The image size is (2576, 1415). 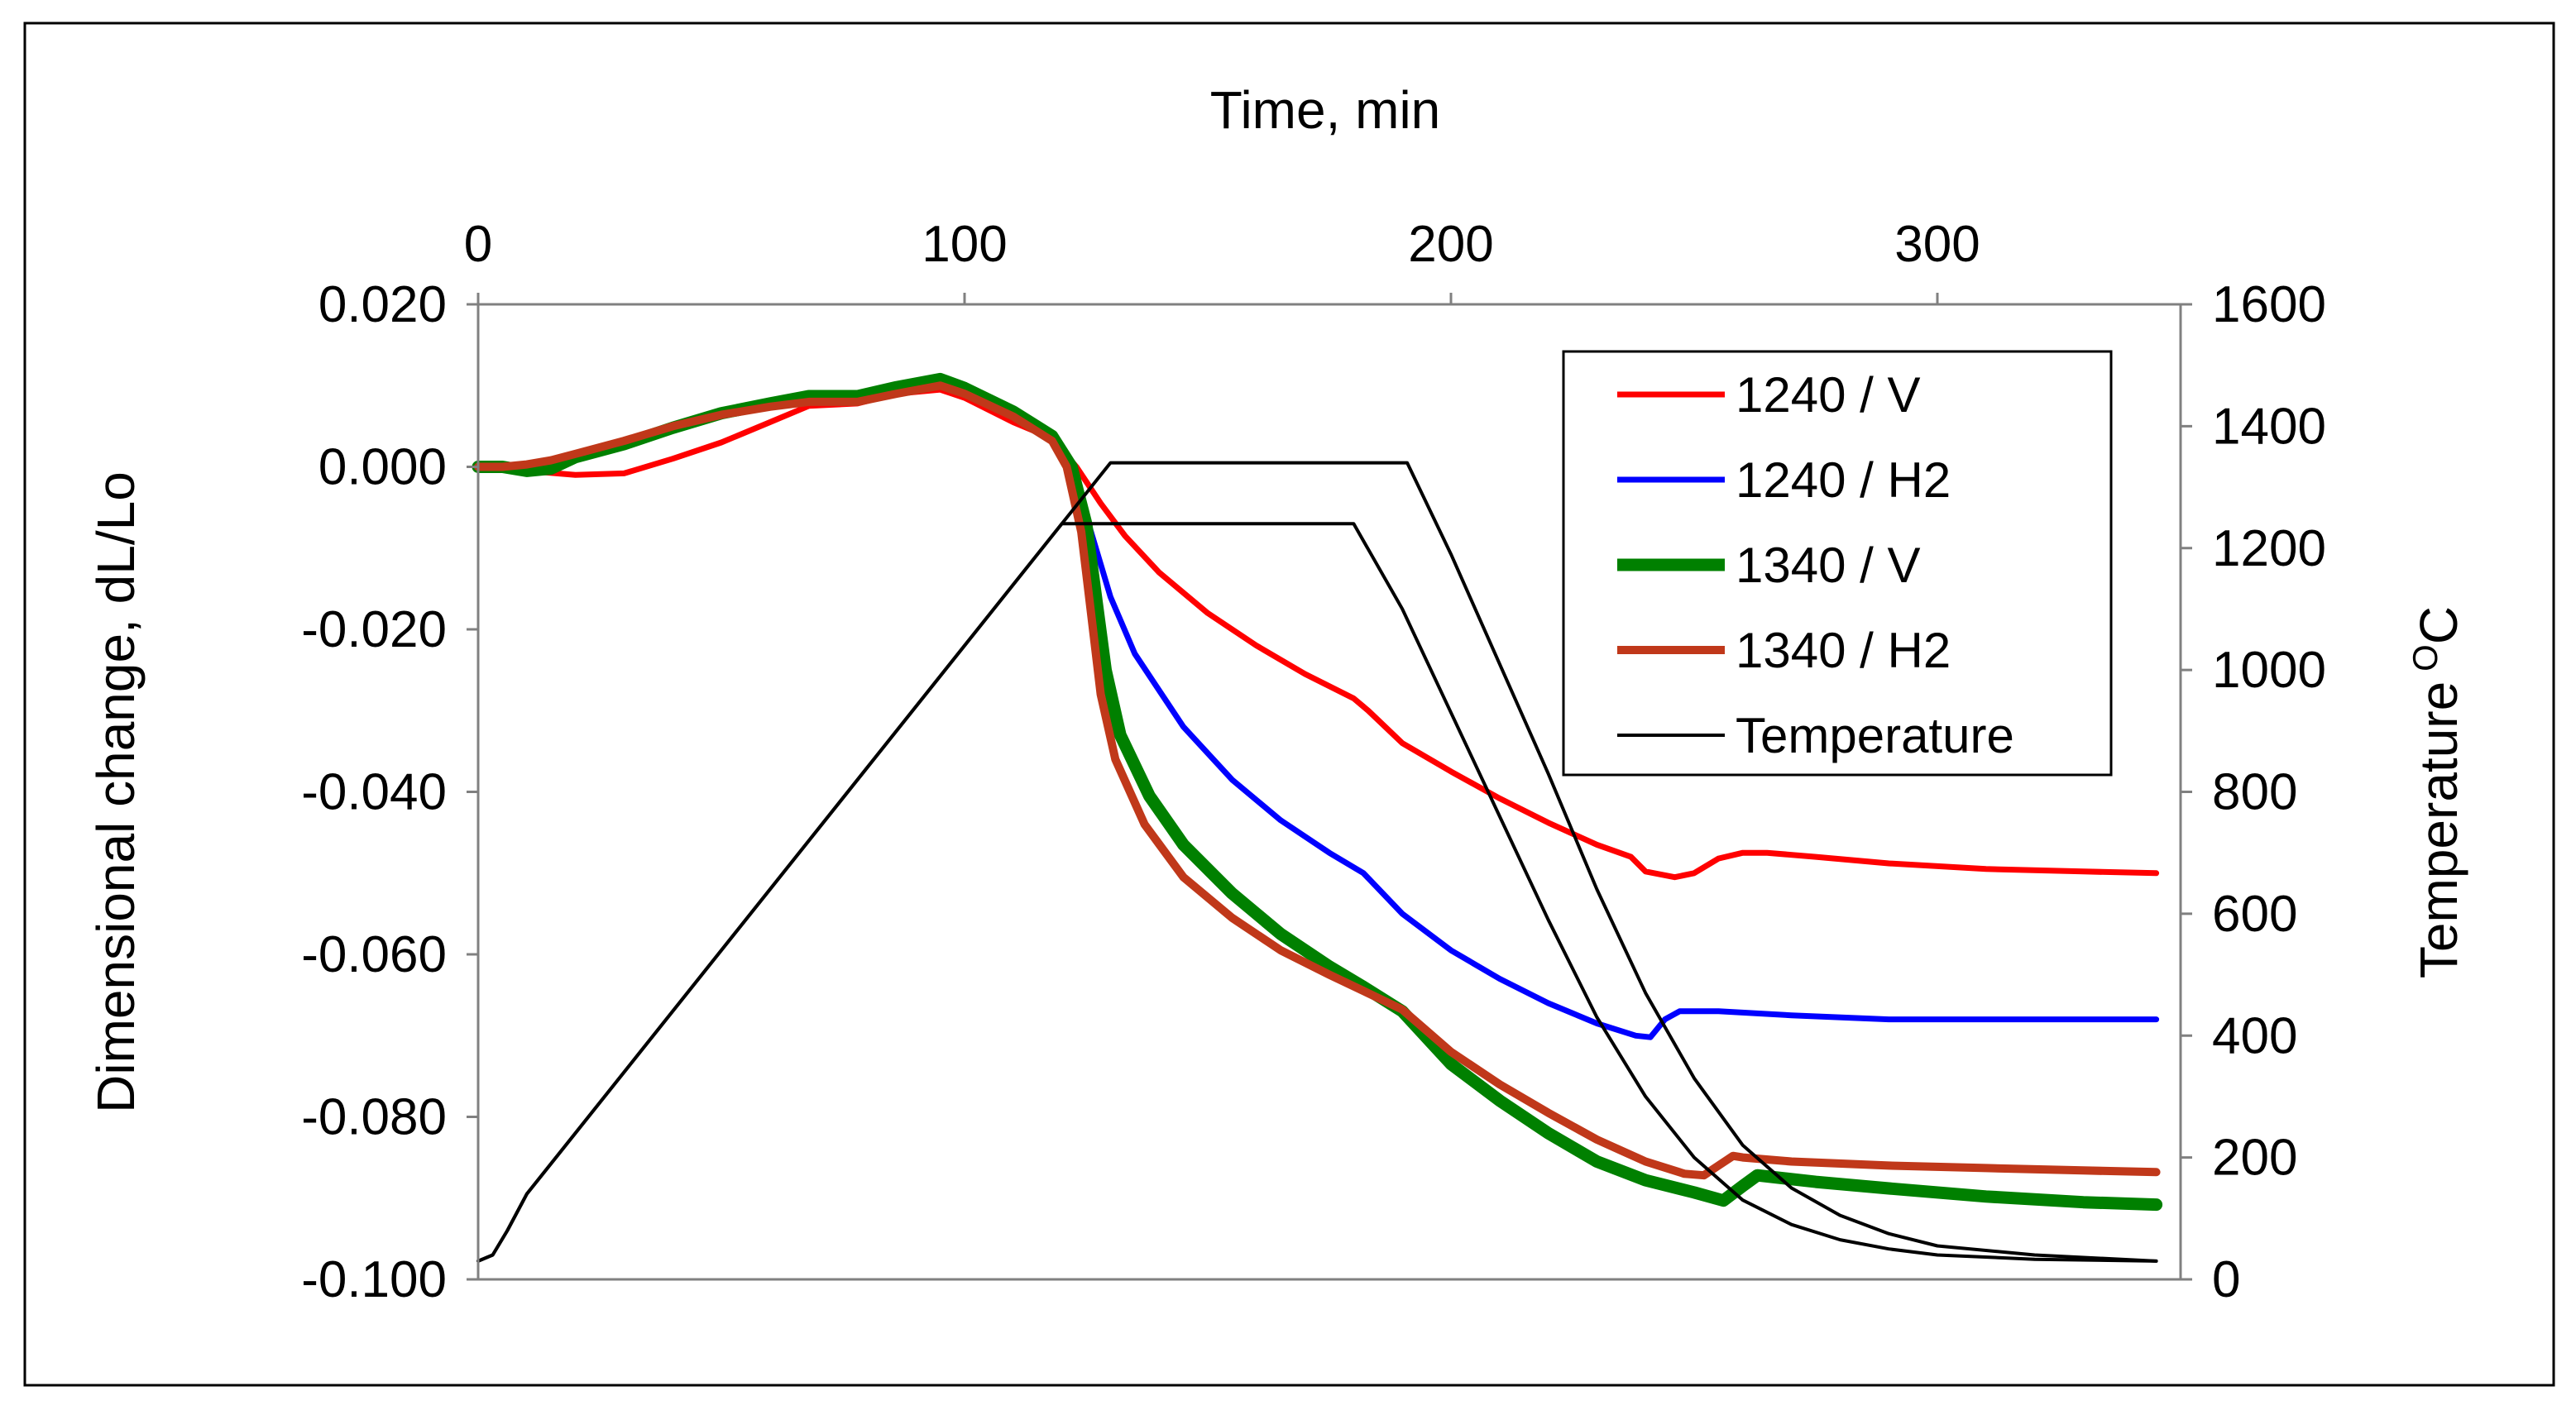 What do you see at coordinates (2255, 1159) in the screenshot?
I see `y2-tick-label-7: 200` at bounding box center [2255, 1159].